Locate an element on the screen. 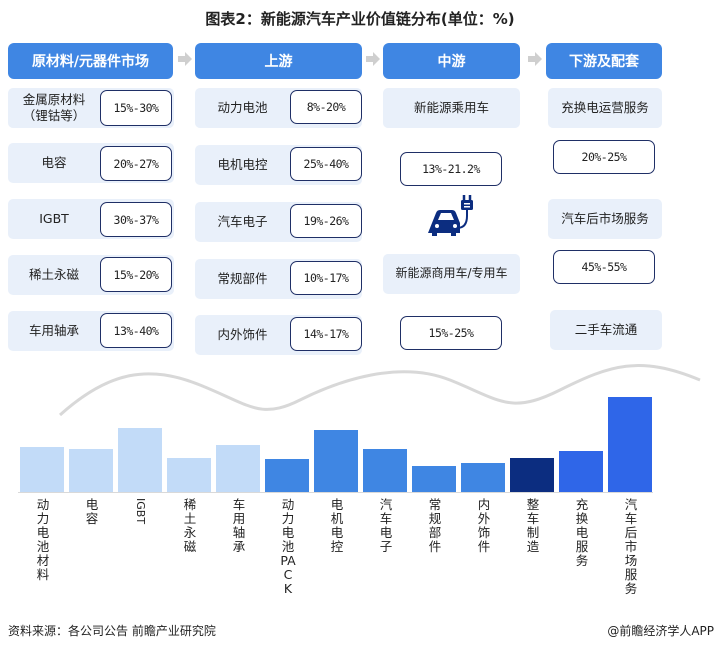  item-label: 金属原材料（锂钴等） is located at coordinates (54, 107).